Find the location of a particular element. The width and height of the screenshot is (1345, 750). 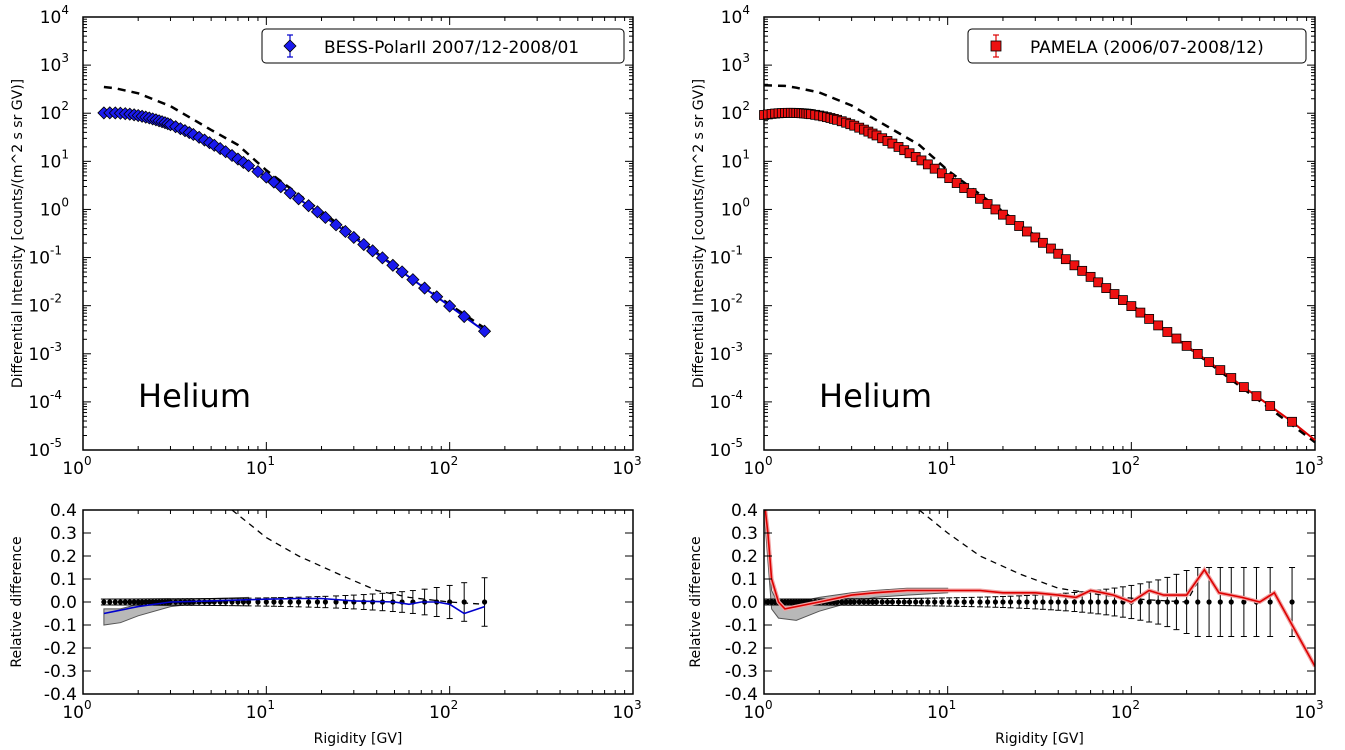

upper-panel-pamela-ytick-label: 10² is located at coordinates (735, 111).